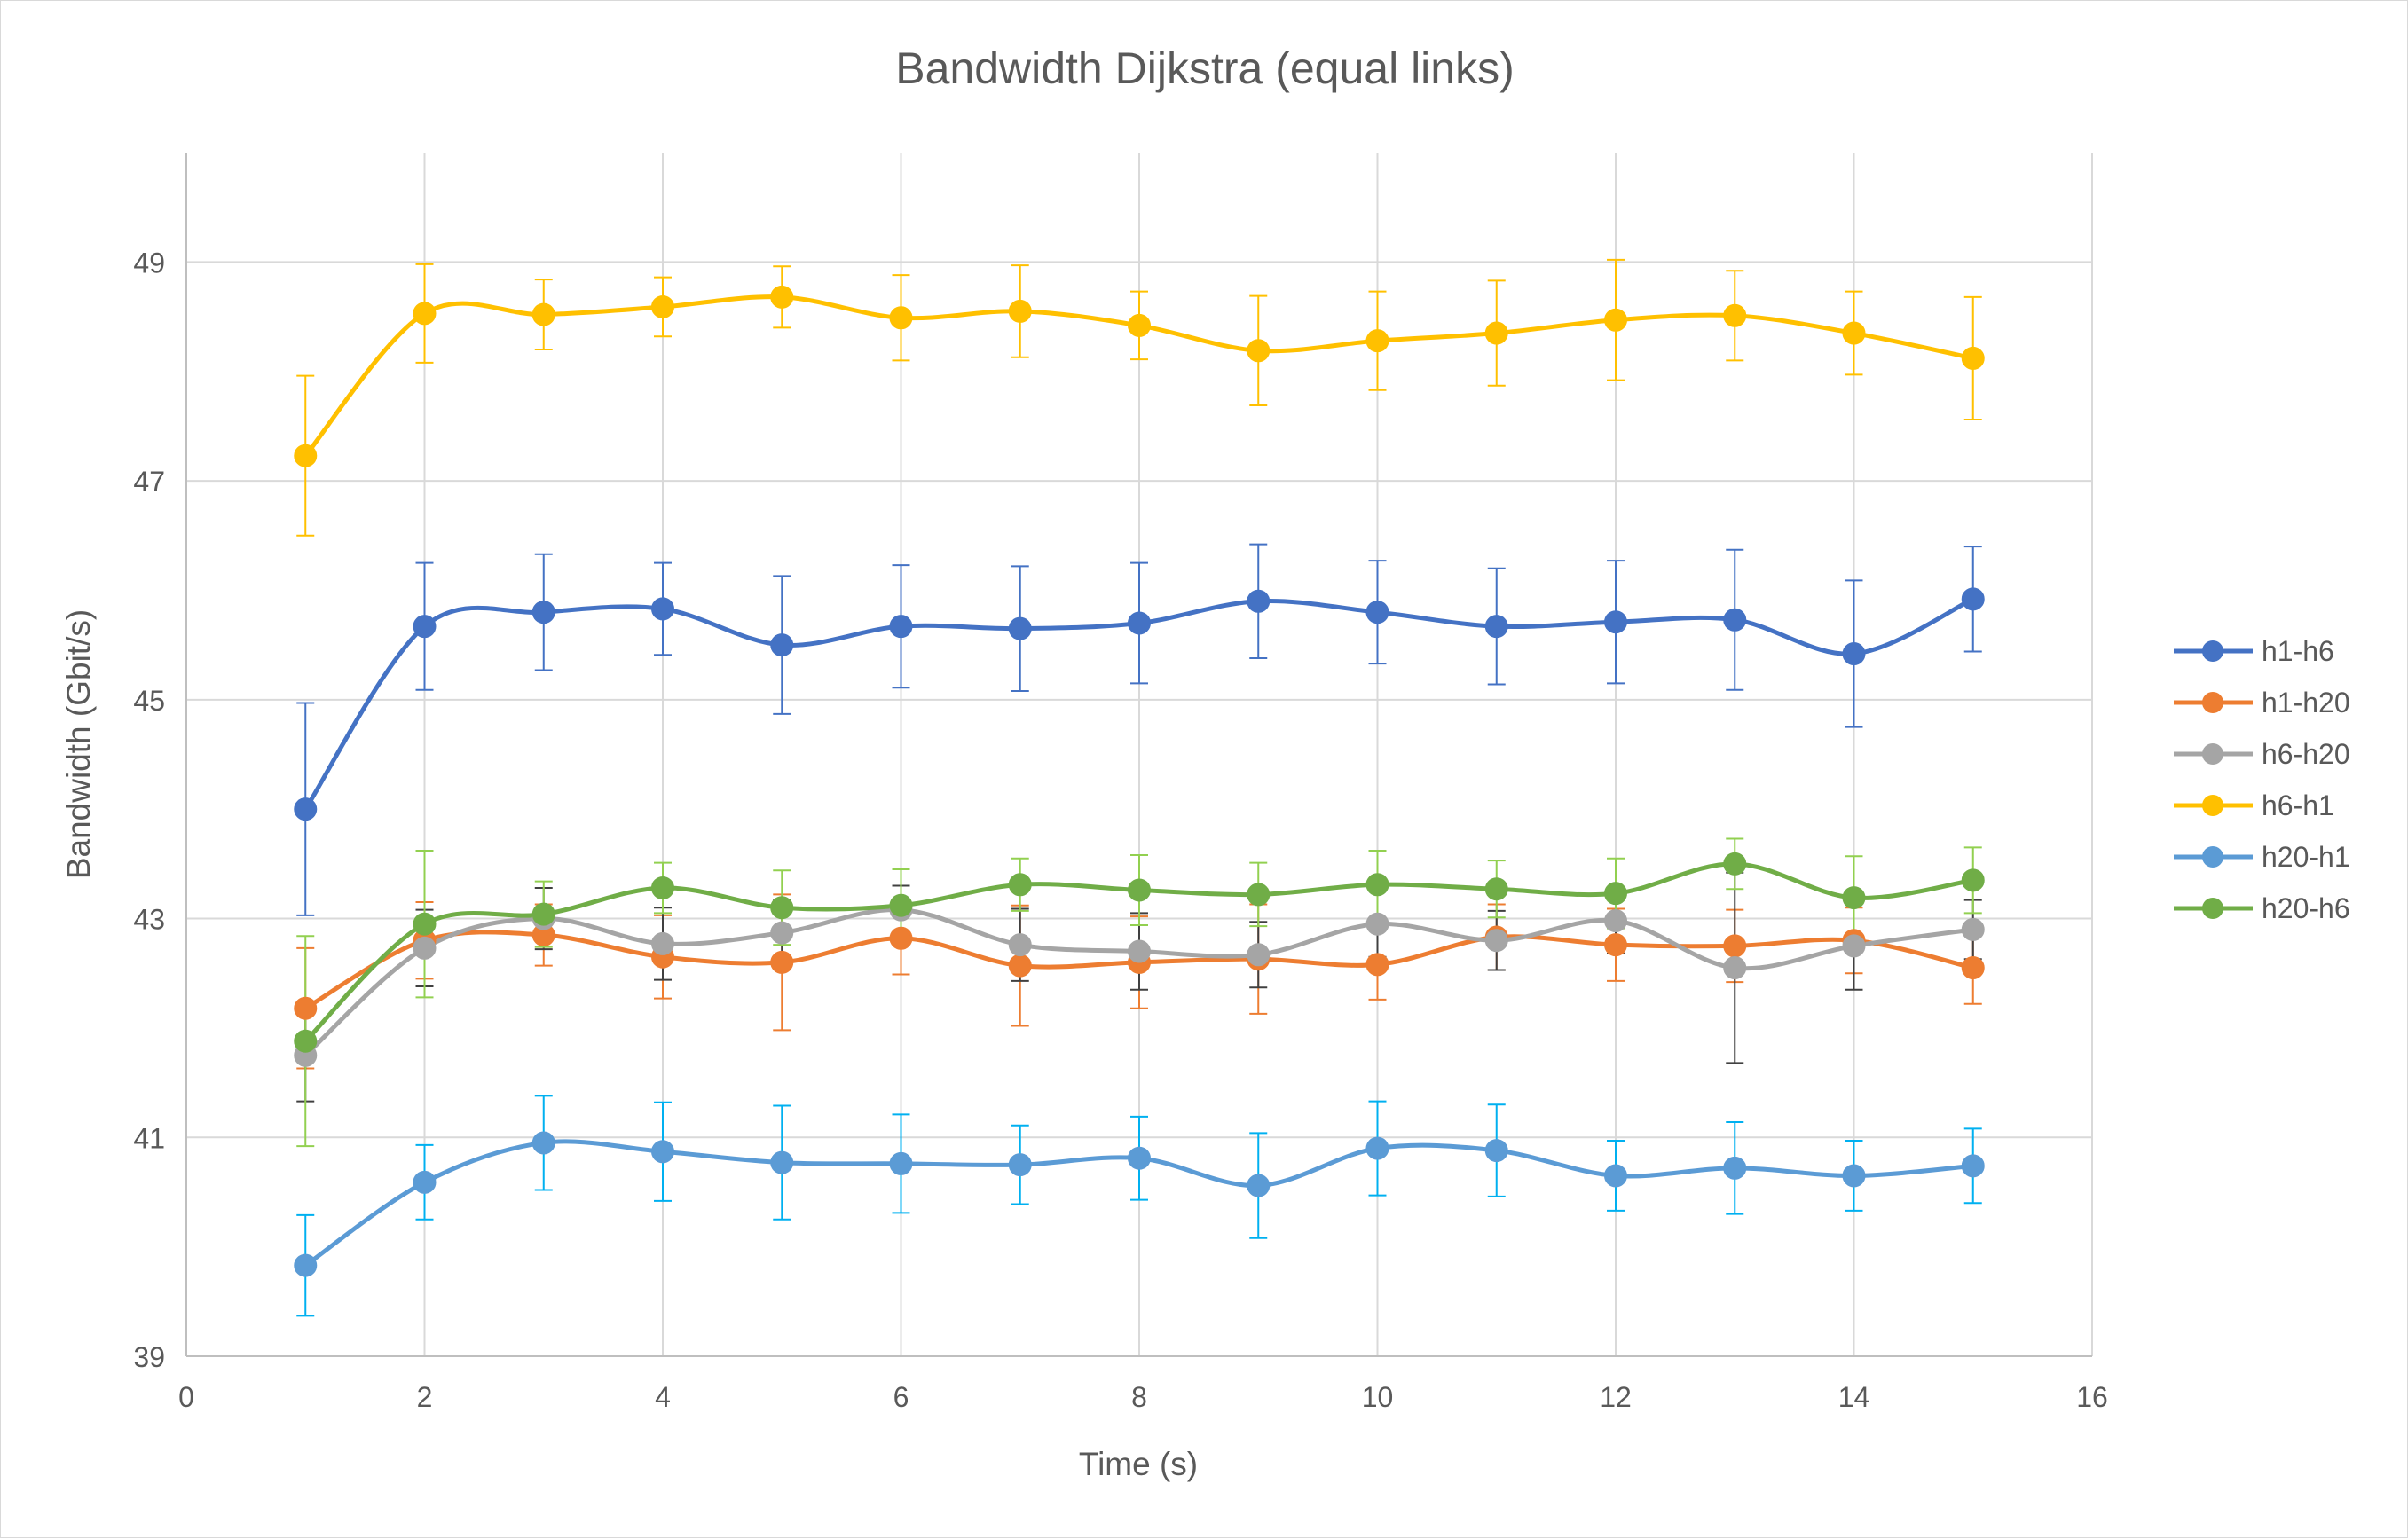 The width and height of the screenshot is (2408, 1539). Describe the element at coordinates (2306, 702) in the screenshot. I see `legend-label: h1-h20` at that location.